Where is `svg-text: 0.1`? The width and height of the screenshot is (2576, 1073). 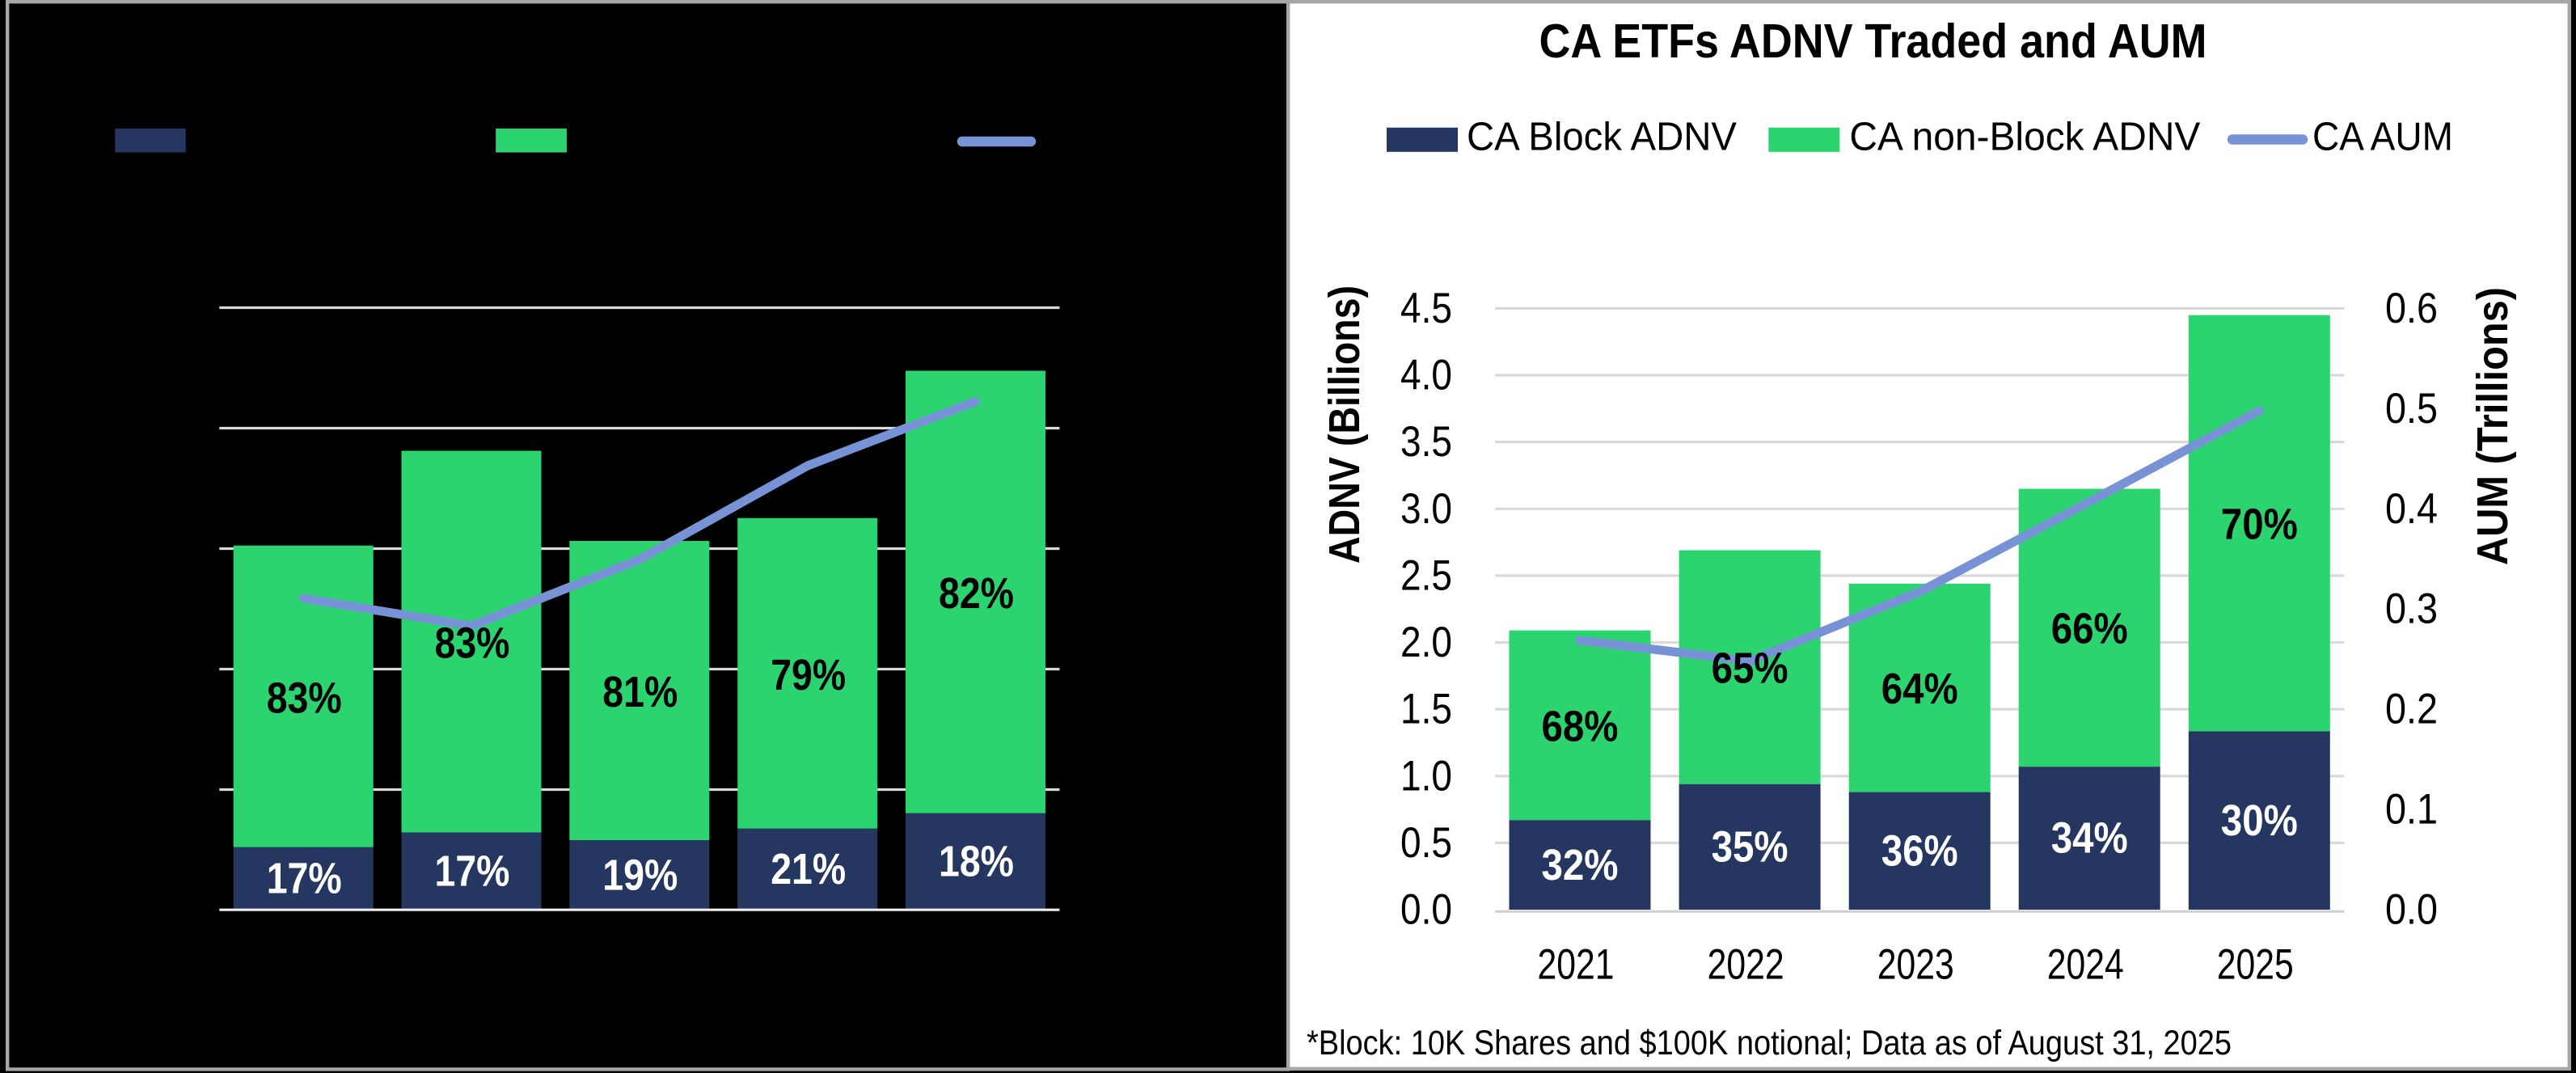
svg-text: 0.1 is located at coordinates (2411, 810).